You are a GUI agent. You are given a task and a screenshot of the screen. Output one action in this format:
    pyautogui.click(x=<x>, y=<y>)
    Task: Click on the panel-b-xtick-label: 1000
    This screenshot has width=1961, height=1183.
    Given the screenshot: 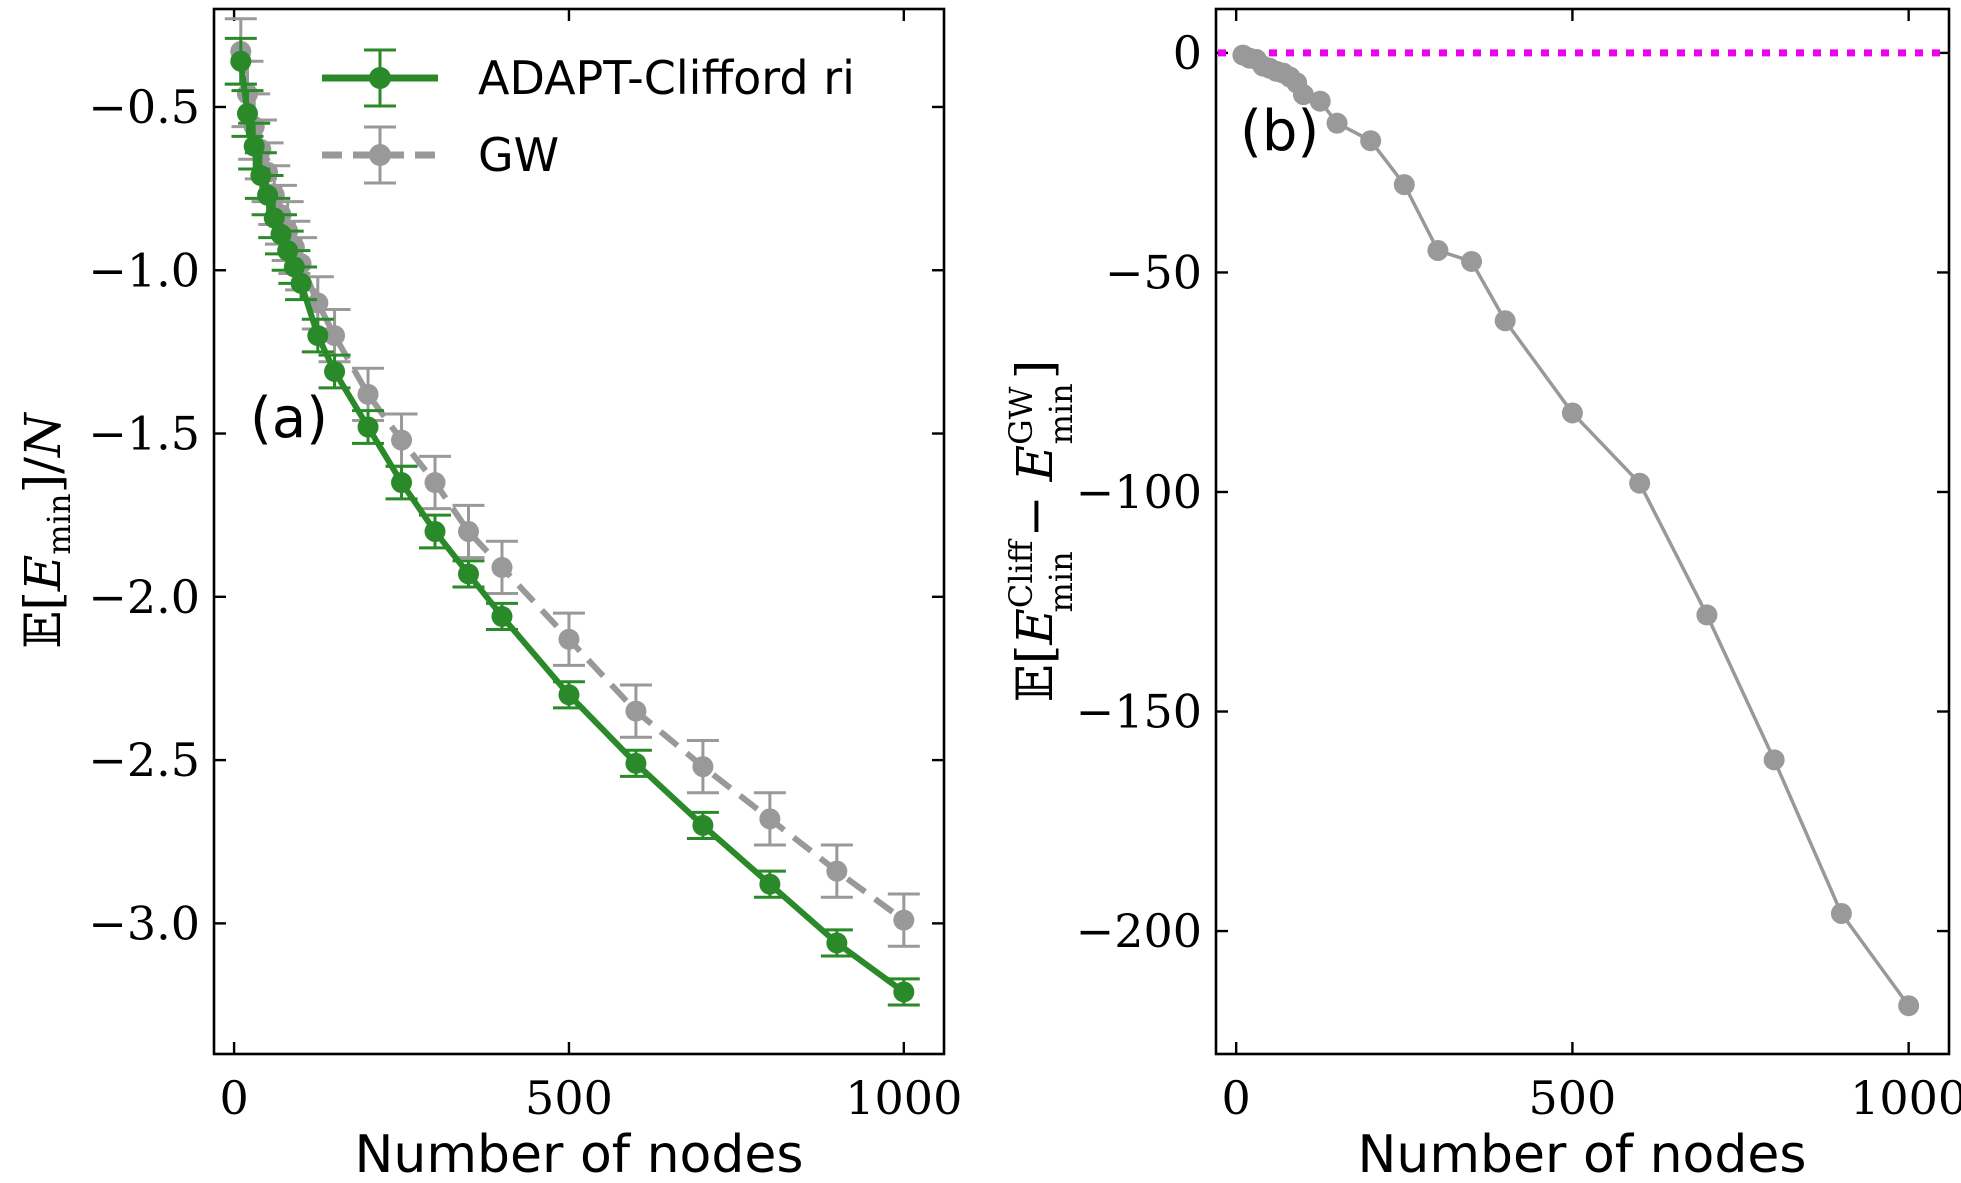 What is the action you would take?
    pyautogui.click(x=1905, y=1098)
    